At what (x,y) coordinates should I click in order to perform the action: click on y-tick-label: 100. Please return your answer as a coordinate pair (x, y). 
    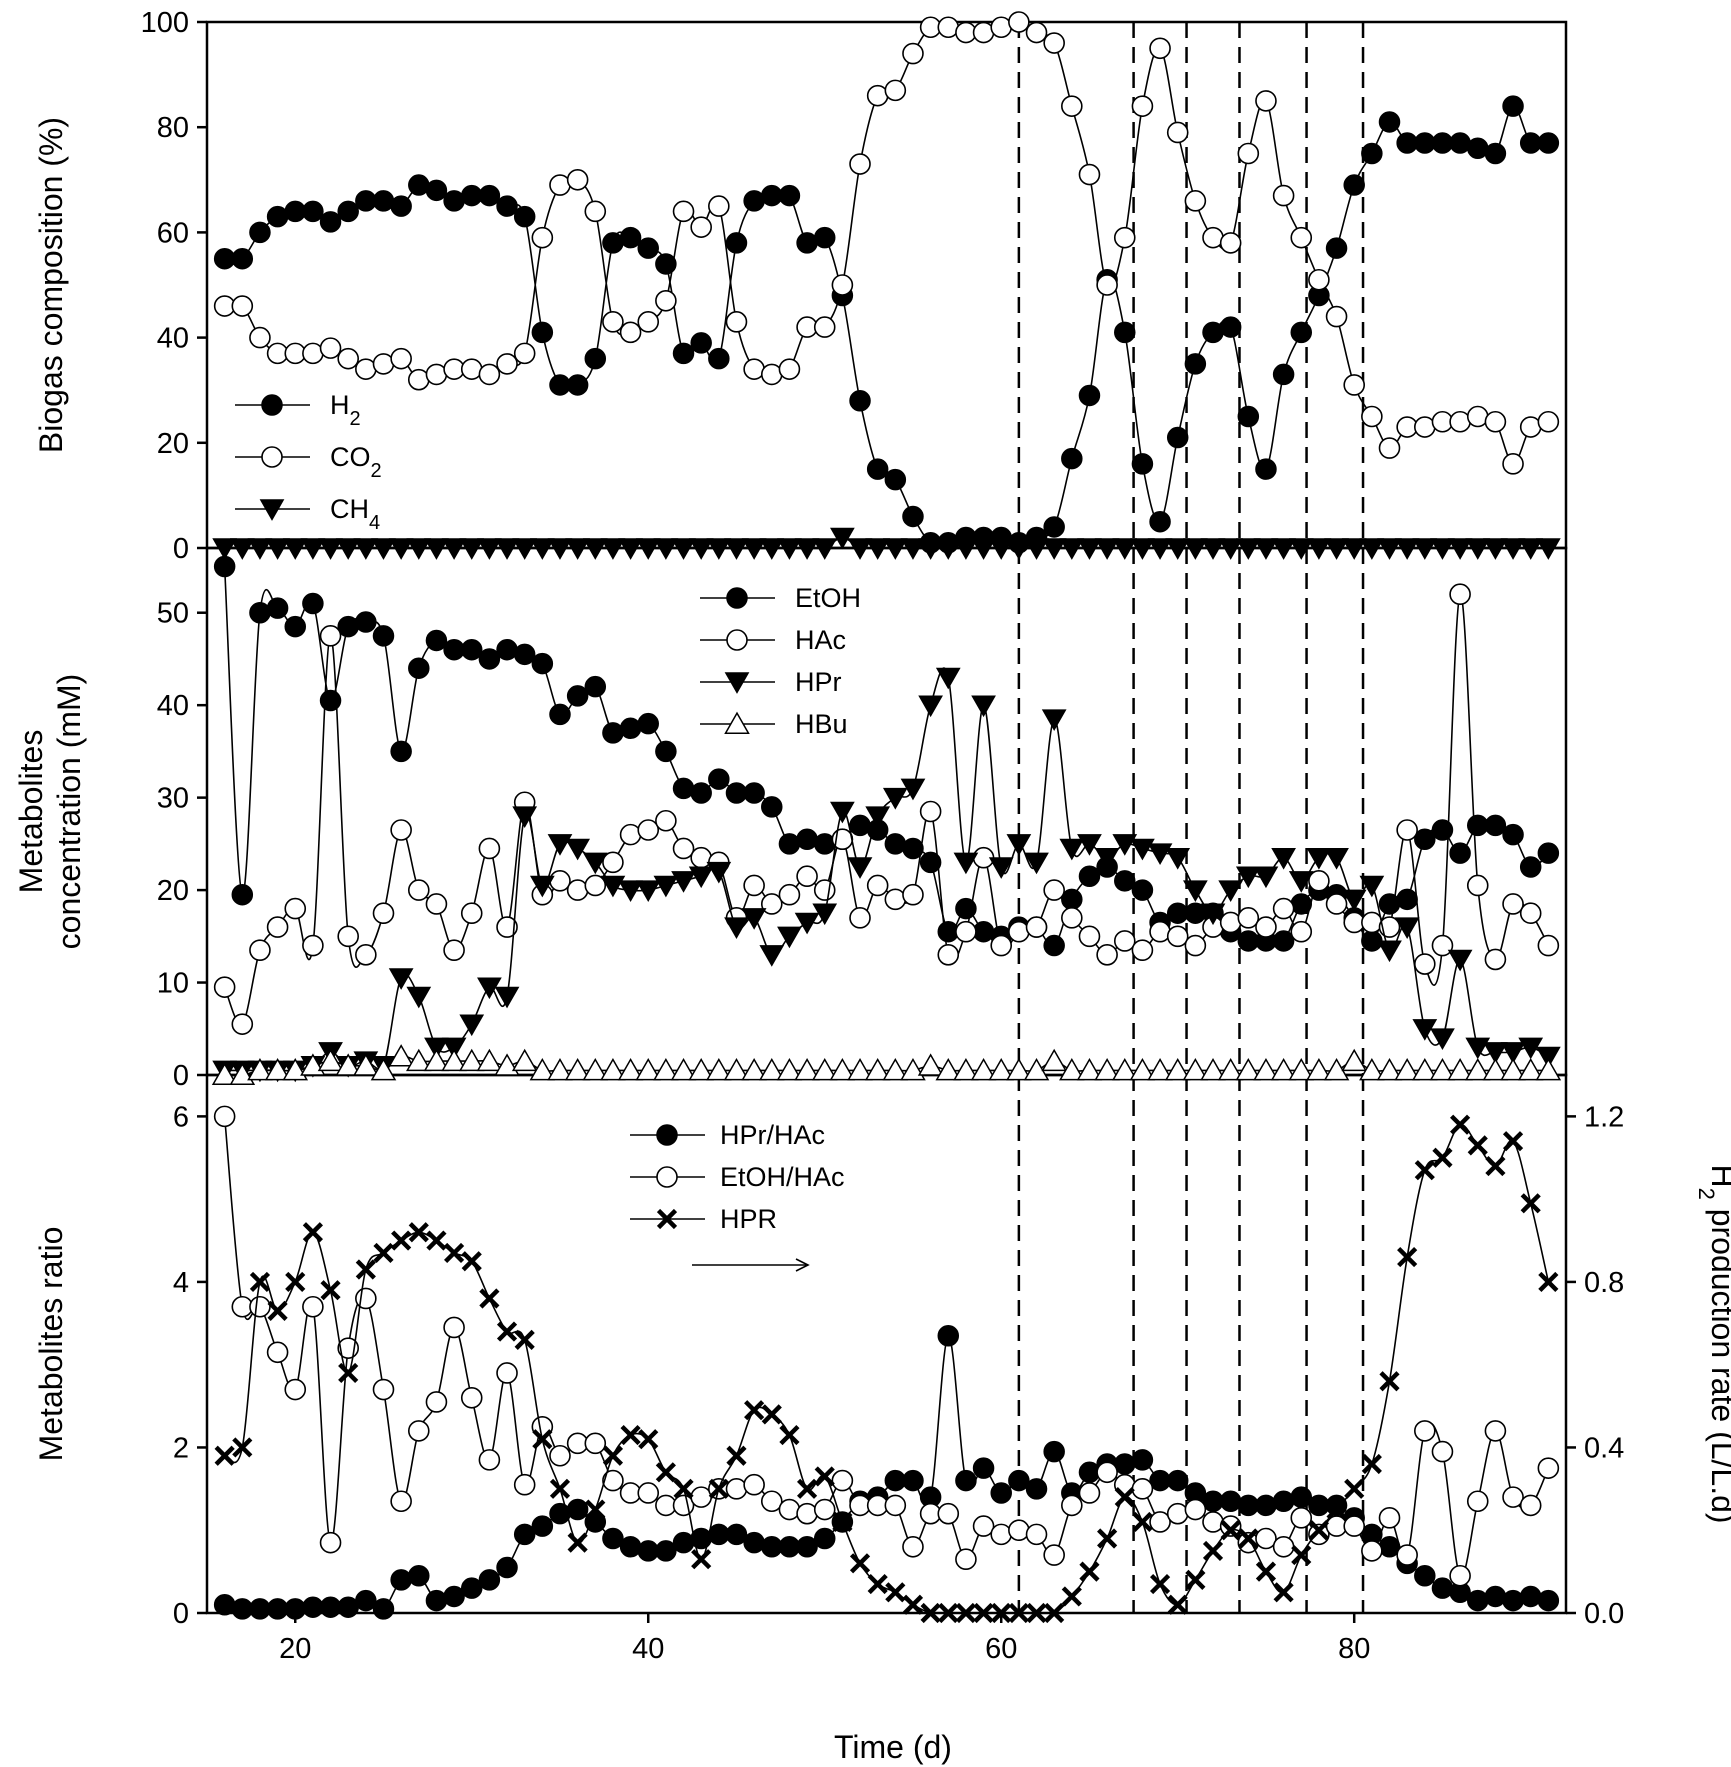
    Looking at the image, I should click on (165, 23).